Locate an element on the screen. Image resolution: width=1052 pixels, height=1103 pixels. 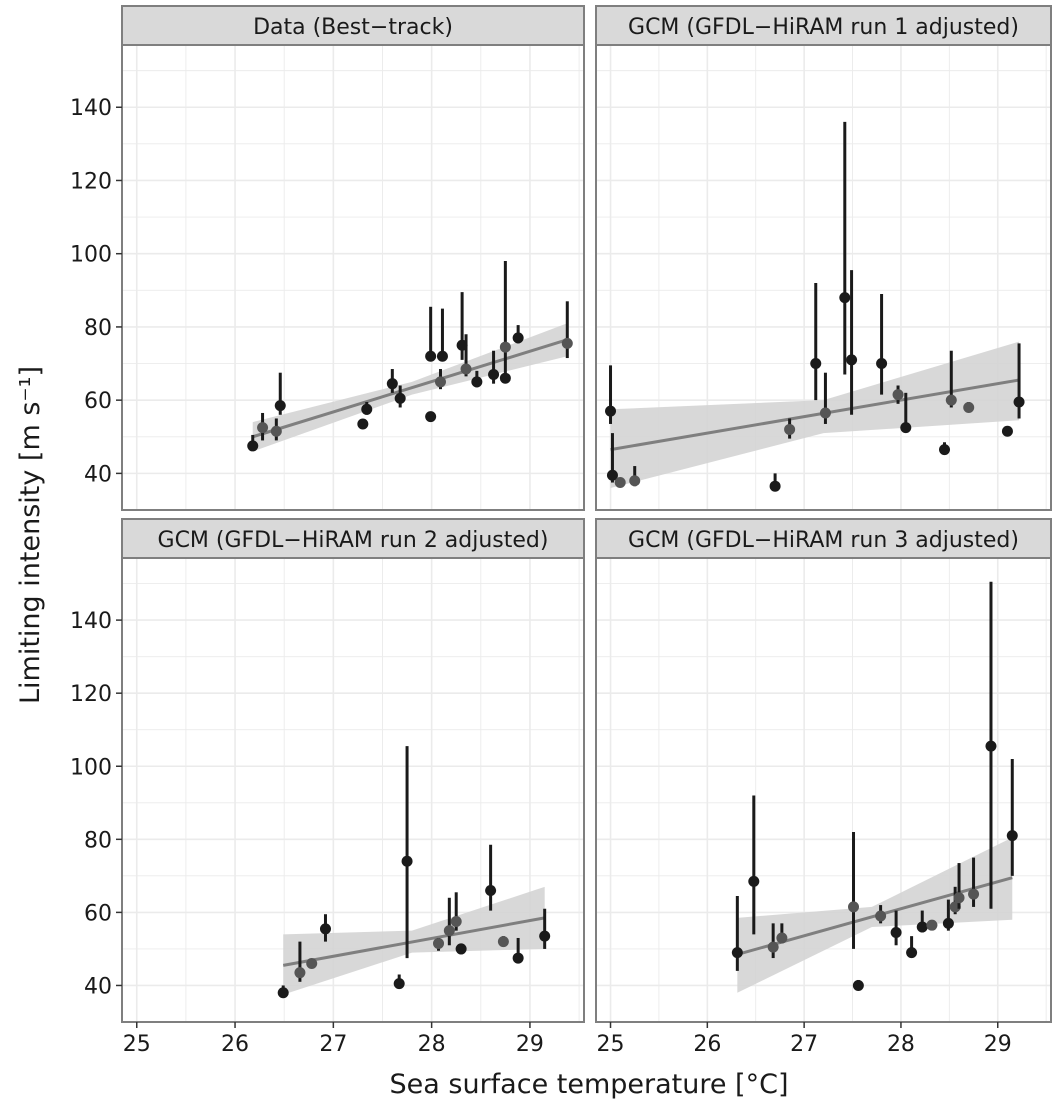
y-tick-label: 140 is located at coordinates (91, 108).